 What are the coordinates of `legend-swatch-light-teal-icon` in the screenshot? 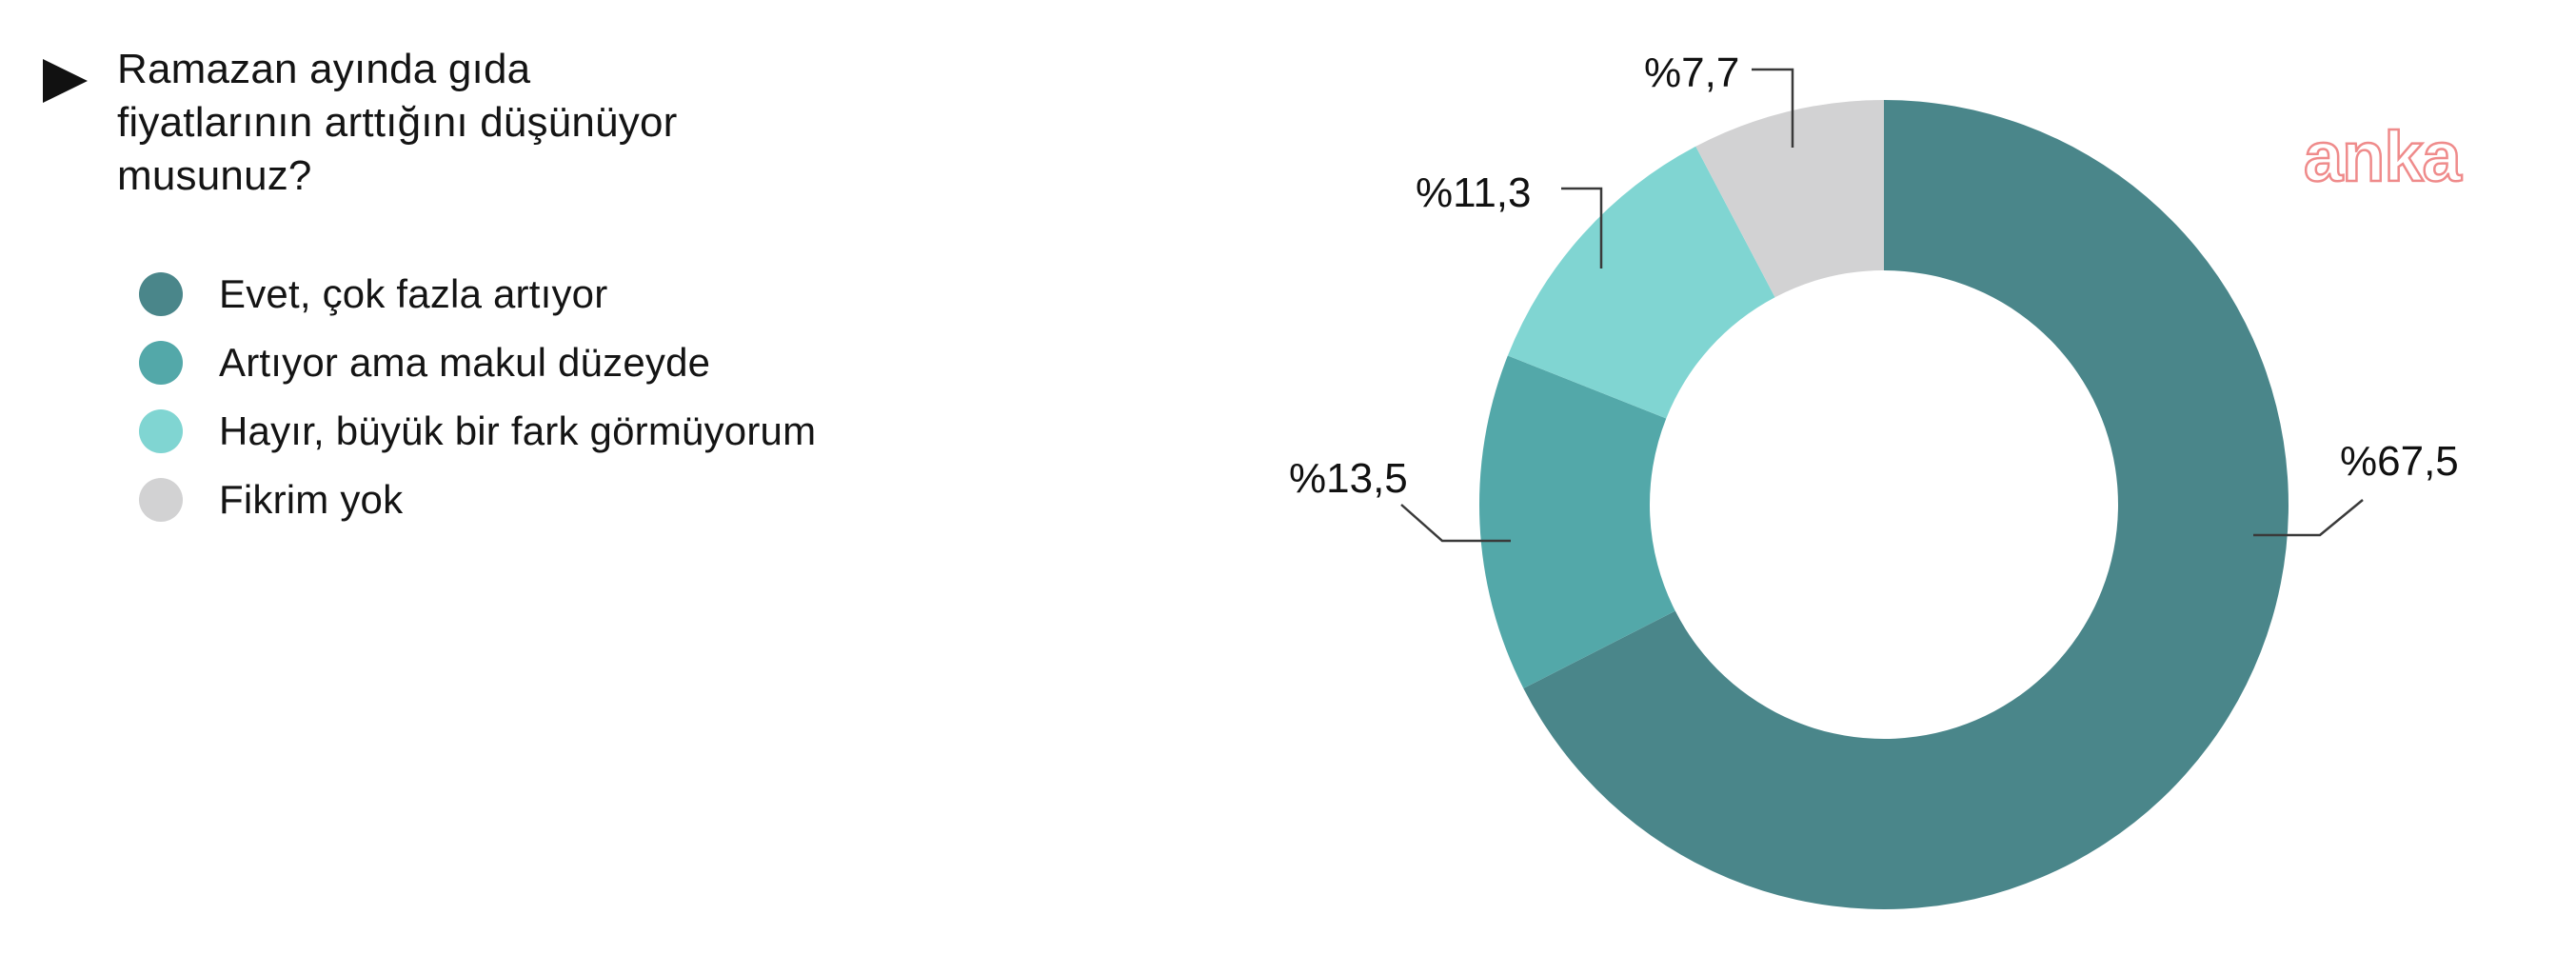 It's located at (161, 431).